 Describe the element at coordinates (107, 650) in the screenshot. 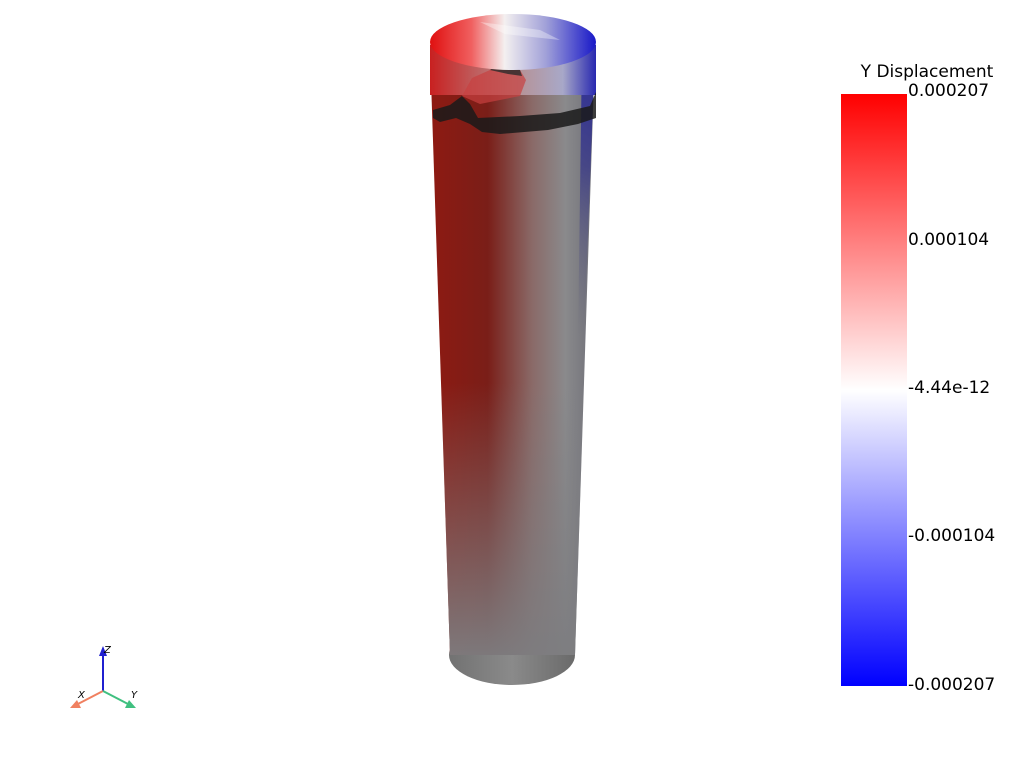

I see `axis-label-z: Z` at that location.